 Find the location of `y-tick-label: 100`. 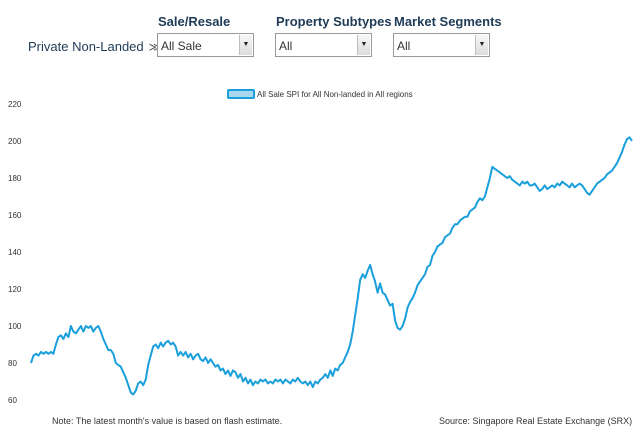

y-tick-label: 100 is located at coordinates (15, 326).